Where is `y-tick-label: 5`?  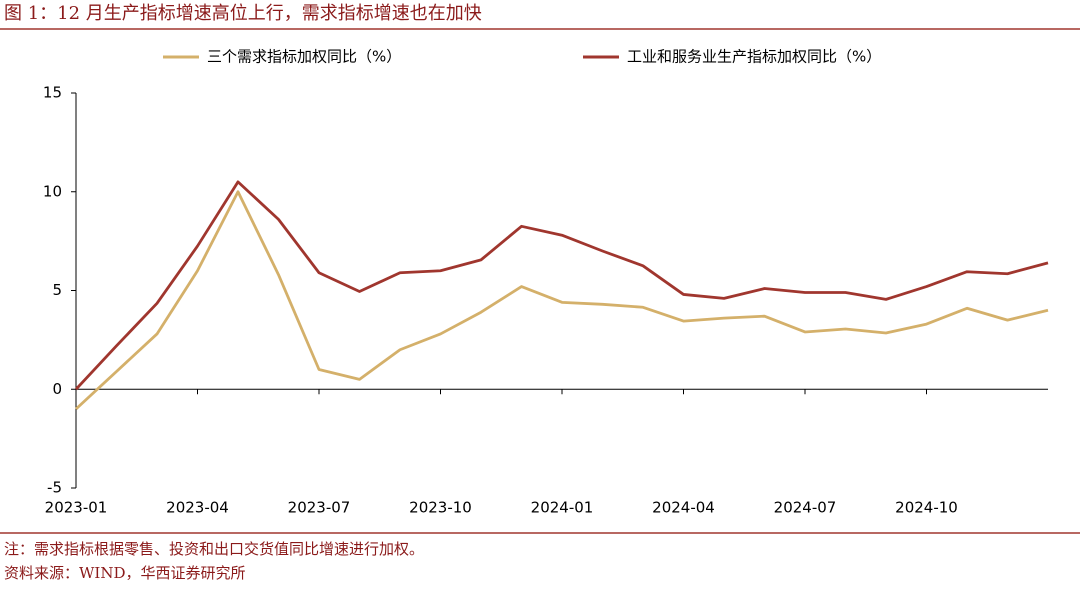
y-tick-label: 5 is located at coordinates (57, 290).